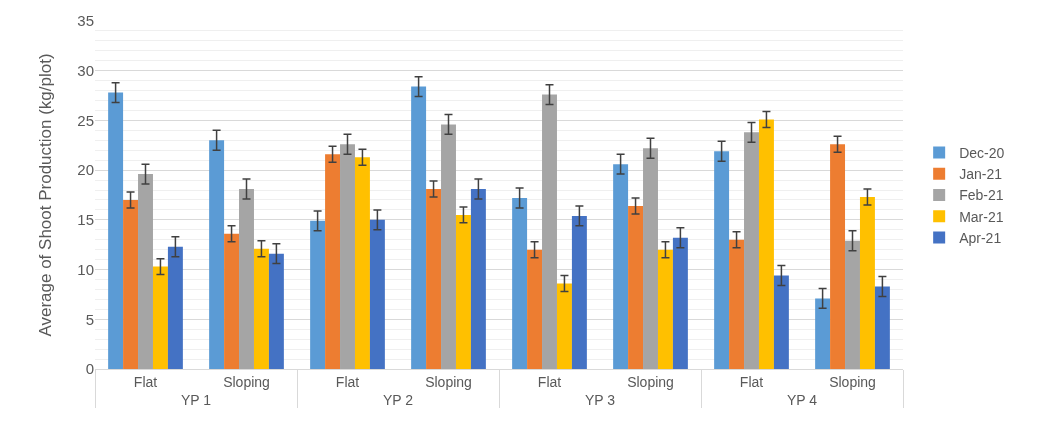  I want to click on legend-label: Jan-21, so click(981, 174).